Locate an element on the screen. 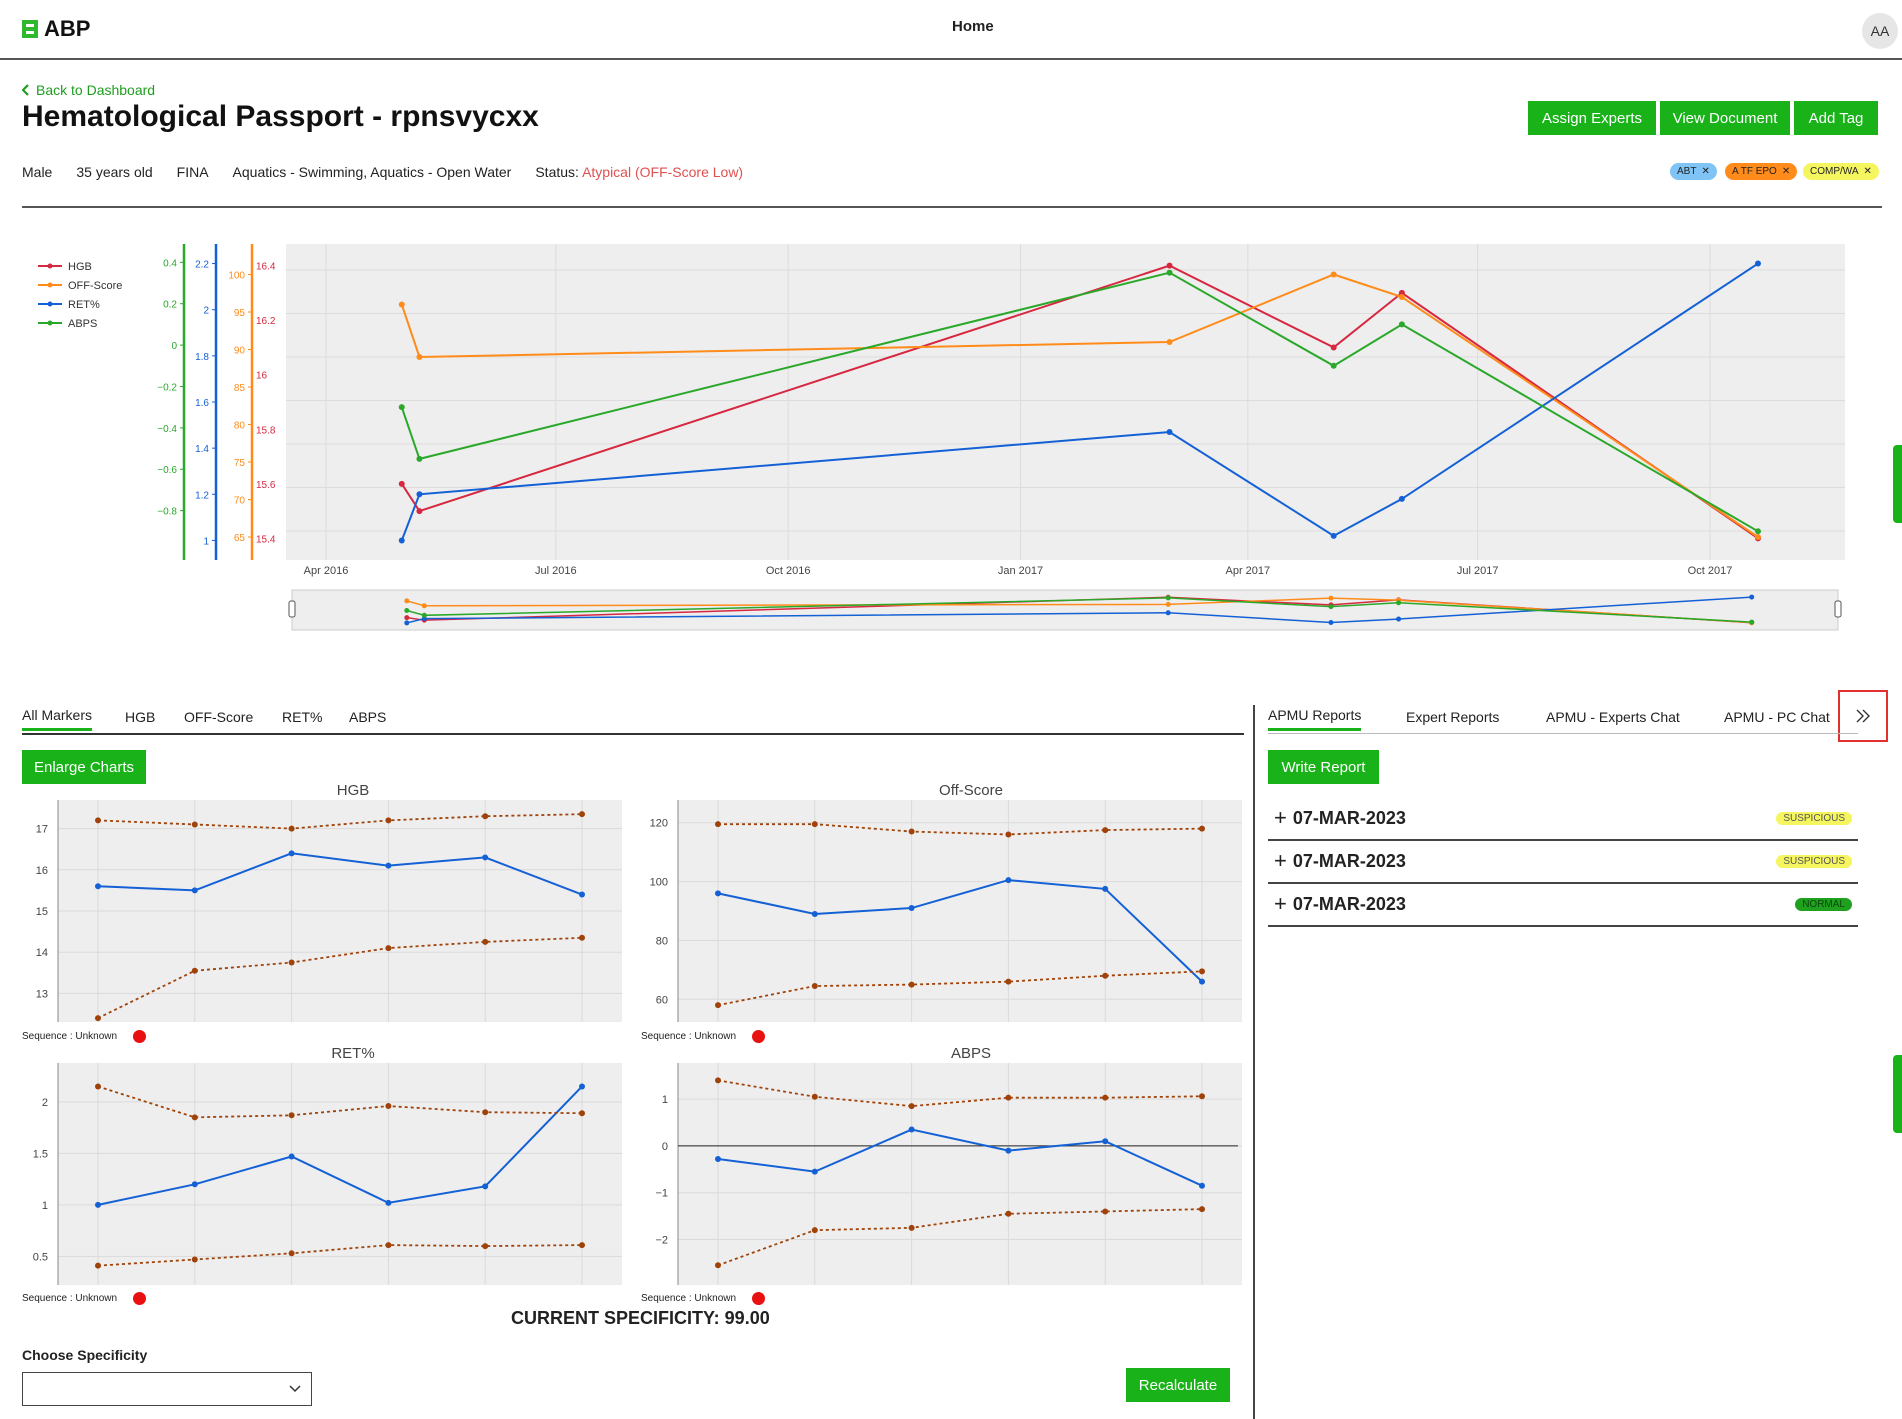 Image resolution: width=1902 pixels, height=1419 pixels. ret-marker-chart: 12345621.510.5 is located at coordinates (327, 1175).